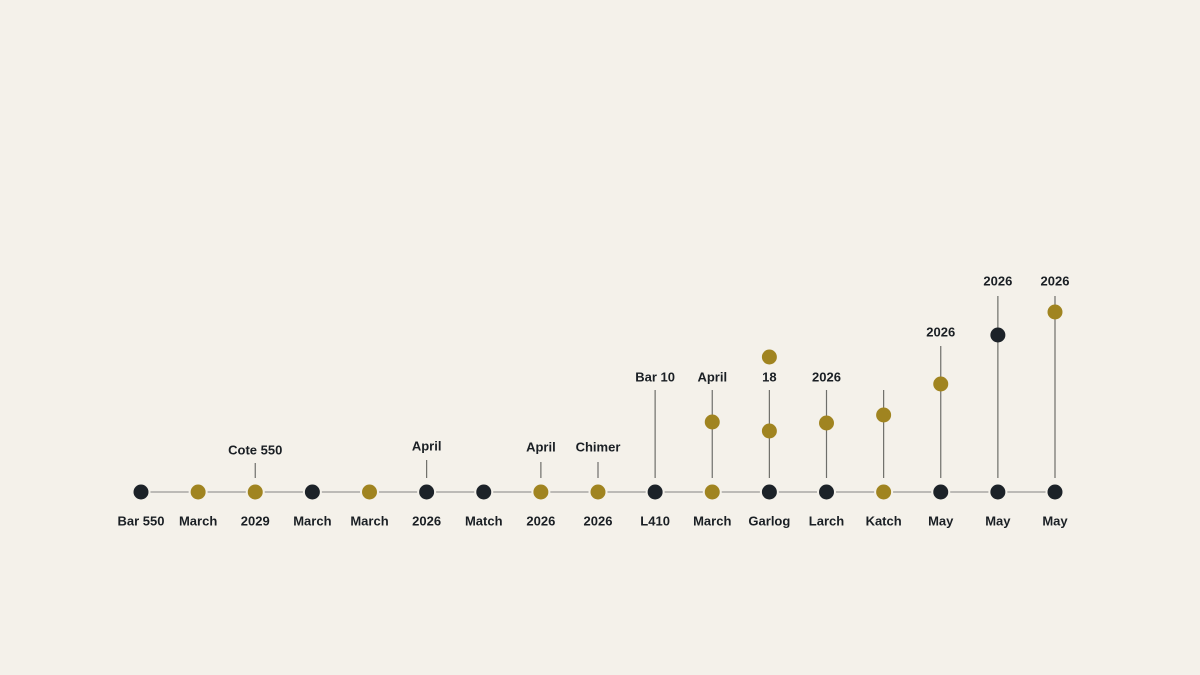 The image size is (1200, 675). Describe the element at coordinates (255, 449) in the screenshot. I see `node-top-label: Cote 550` at that location.